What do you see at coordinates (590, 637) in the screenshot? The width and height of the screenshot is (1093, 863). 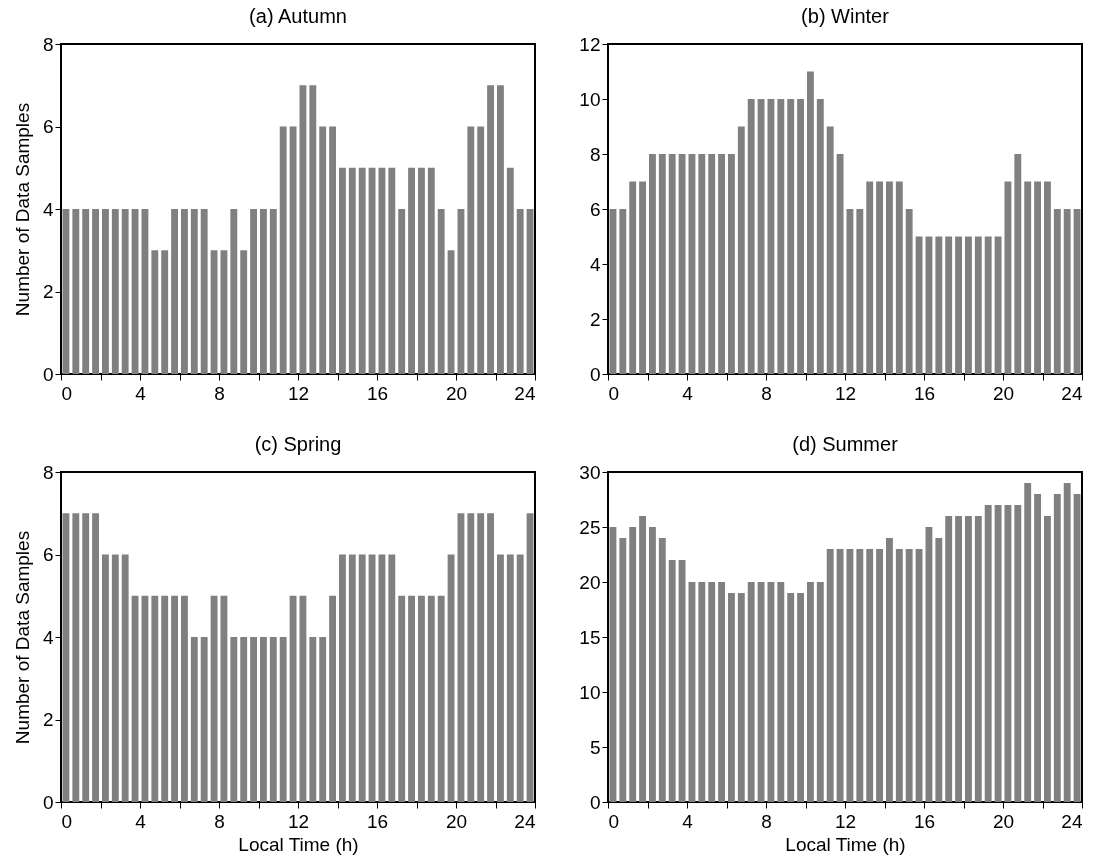 I see `y-tick-label: 15` at bounding box center [590, 637].